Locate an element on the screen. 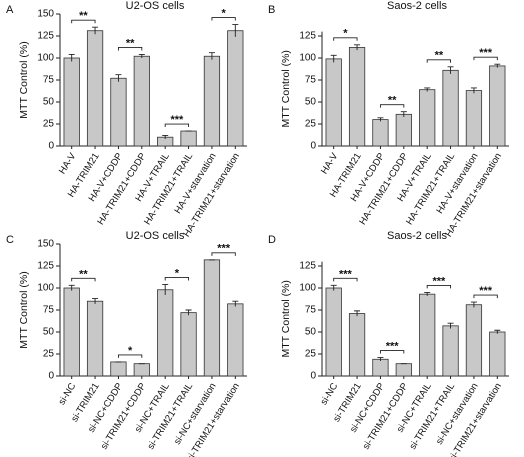 This screenshot has width=524, height=457. panel-title: U2-OS cells is located at coordinates (155, 6).